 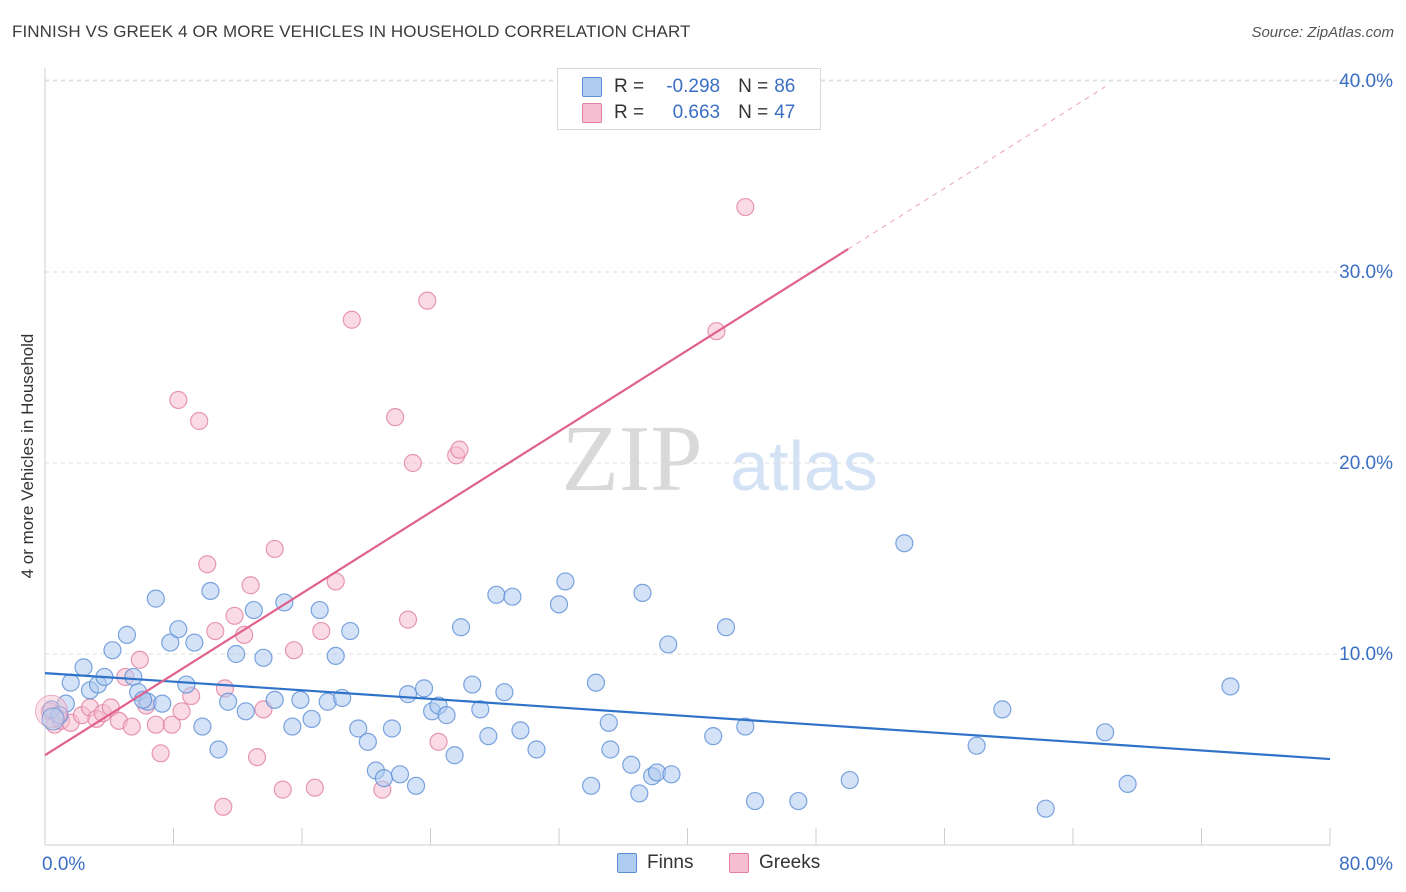 I want to click on greeks-swatch, so click(x=592, y=113).